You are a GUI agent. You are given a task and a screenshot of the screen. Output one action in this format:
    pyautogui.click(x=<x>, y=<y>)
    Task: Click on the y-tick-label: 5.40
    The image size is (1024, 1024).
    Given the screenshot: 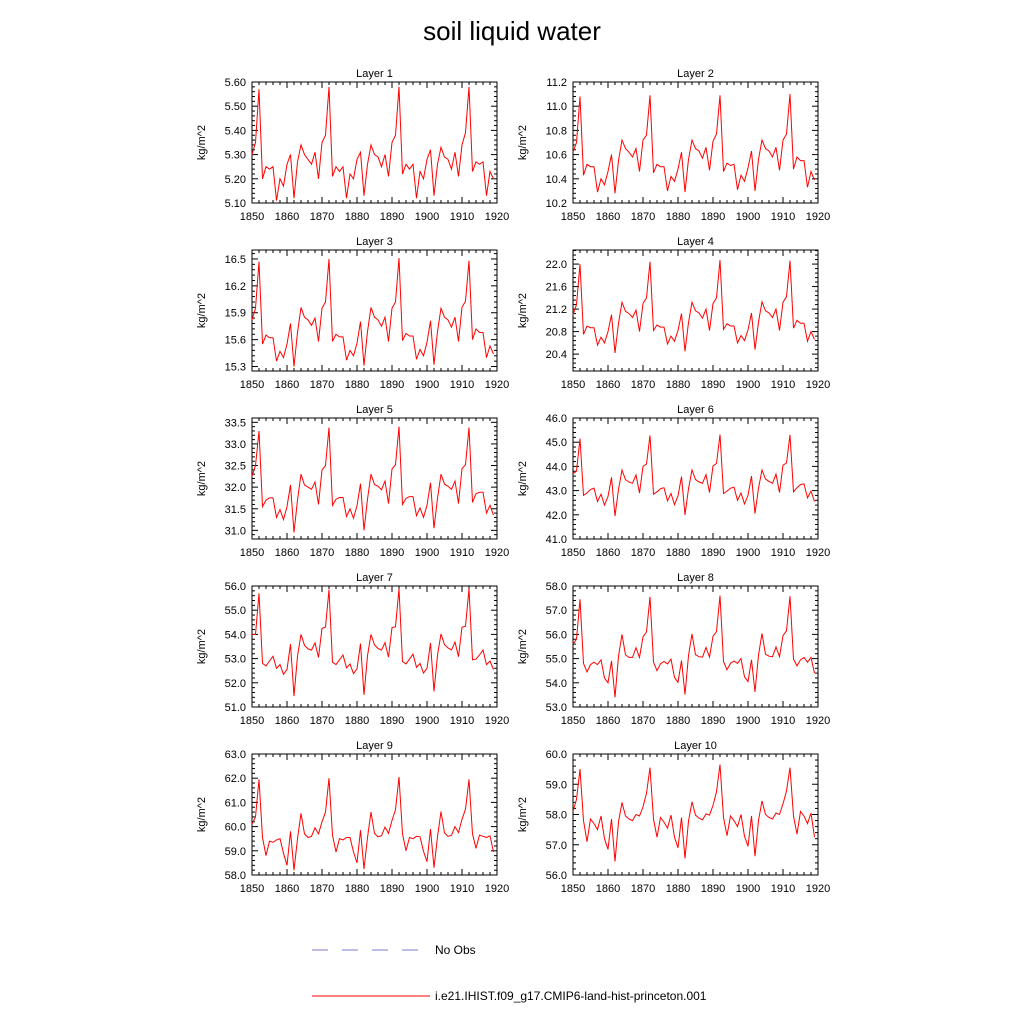 What is the action you would take?
    pyautogui.click(x=235, y=131)
    